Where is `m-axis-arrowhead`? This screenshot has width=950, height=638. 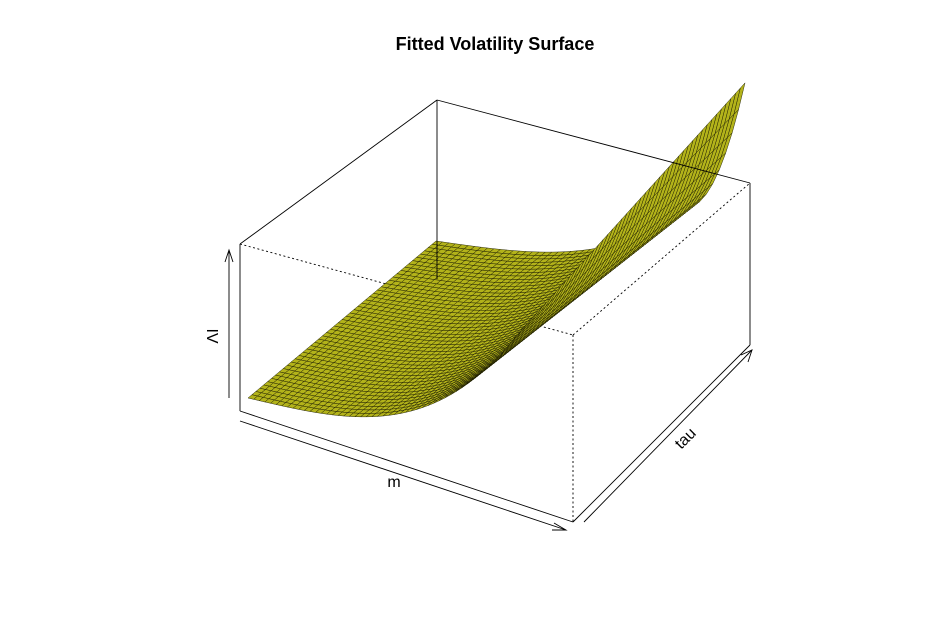
m-axis-arrowhead is located at coordinates (560, 526).